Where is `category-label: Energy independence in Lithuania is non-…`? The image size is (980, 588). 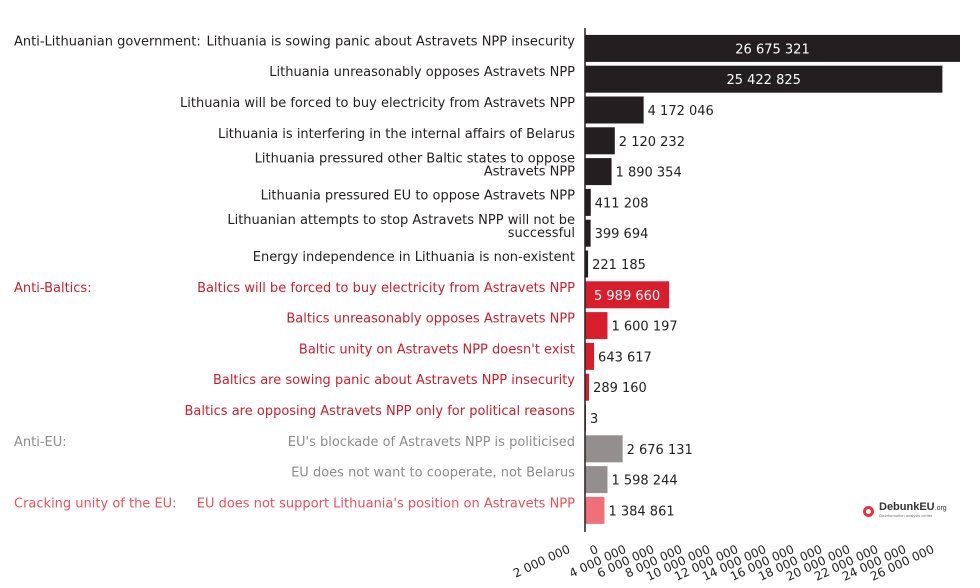
category-label: Energy independence in Lithuania is non-… is located at coordinates (414, 257).